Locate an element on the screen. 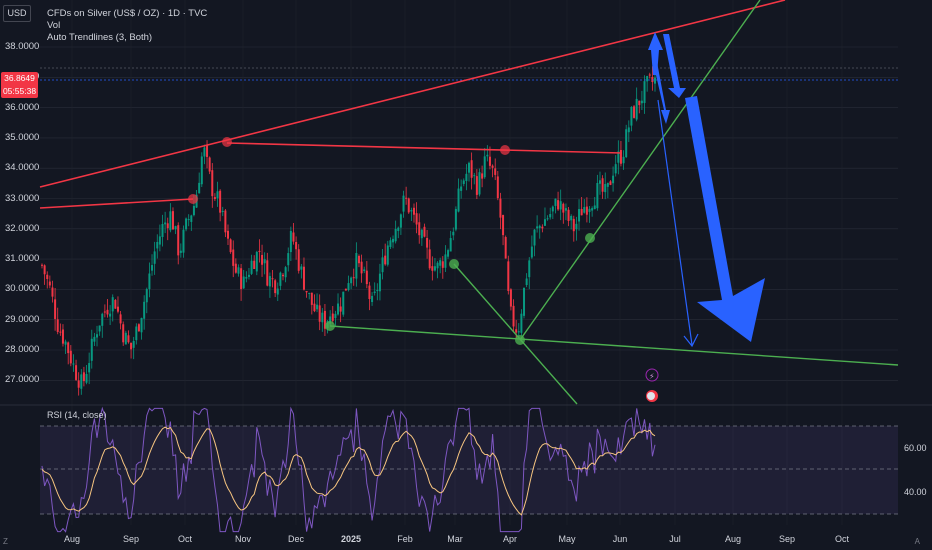 The image size is (932, 550). up-arrow is located at coordinates (655, 53).